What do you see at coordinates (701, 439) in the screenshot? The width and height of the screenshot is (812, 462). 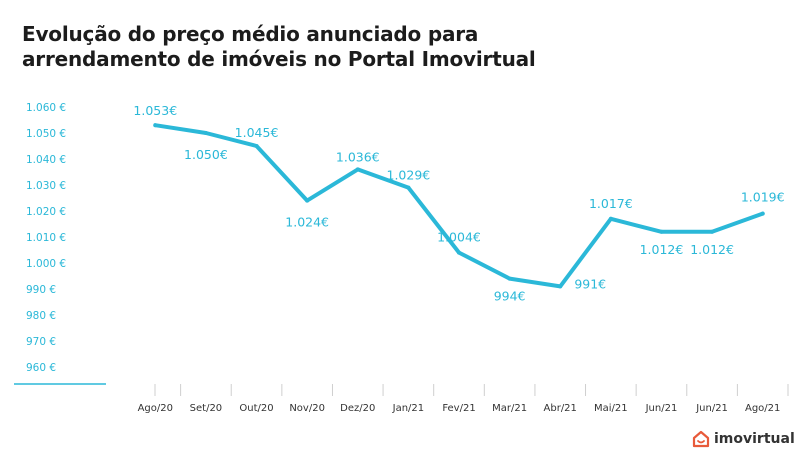 I see `house-icon` at bounding box center [701, 439].